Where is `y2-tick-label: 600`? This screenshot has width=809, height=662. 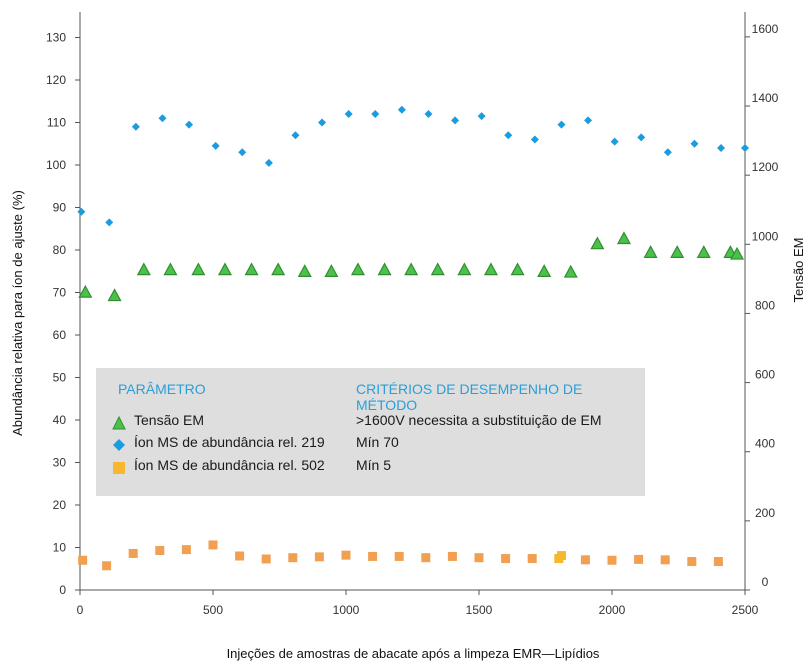 y2-tick-label: 600 is located at coordinates (765, 375).